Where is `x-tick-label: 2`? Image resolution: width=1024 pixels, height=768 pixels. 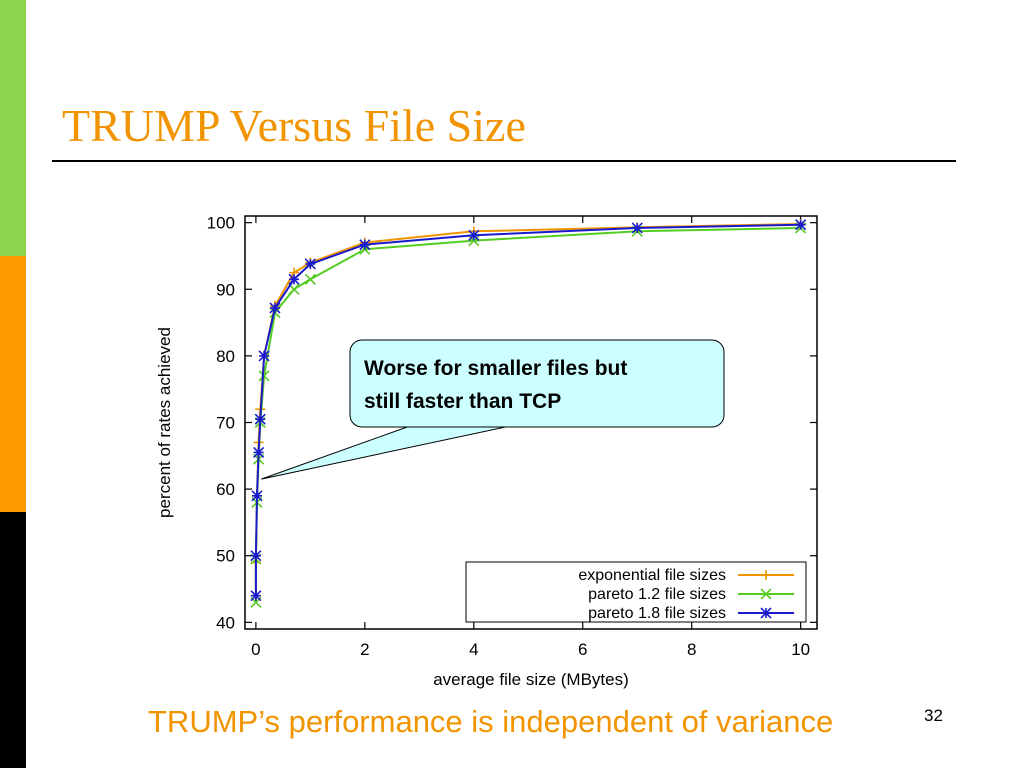 x-tick-label: 2 is located at coordinates (364, 649).